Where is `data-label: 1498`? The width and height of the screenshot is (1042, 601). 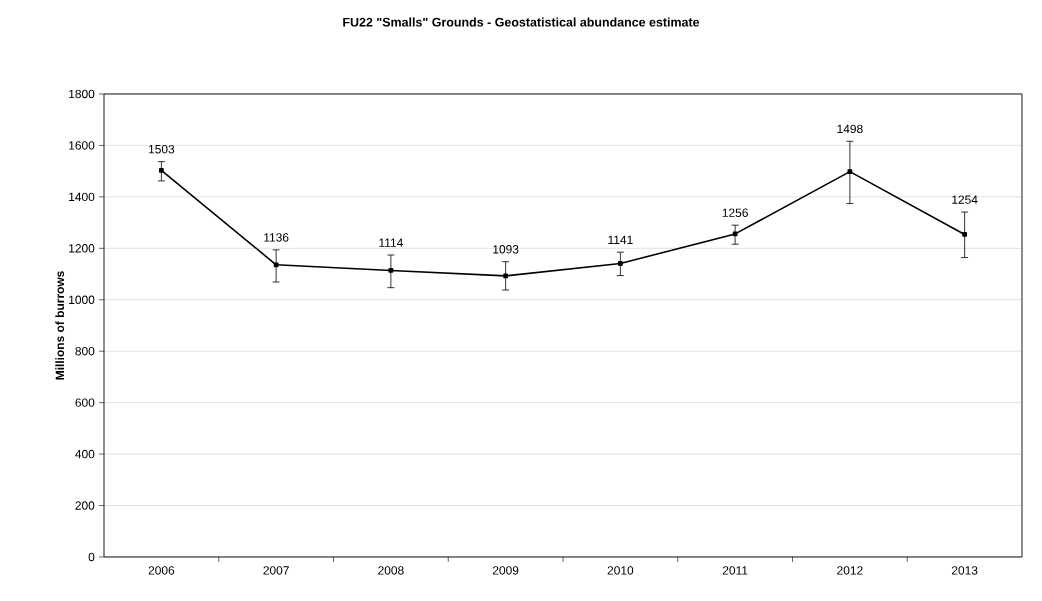
data-label: 1498 is located at coordinates (850, 129).